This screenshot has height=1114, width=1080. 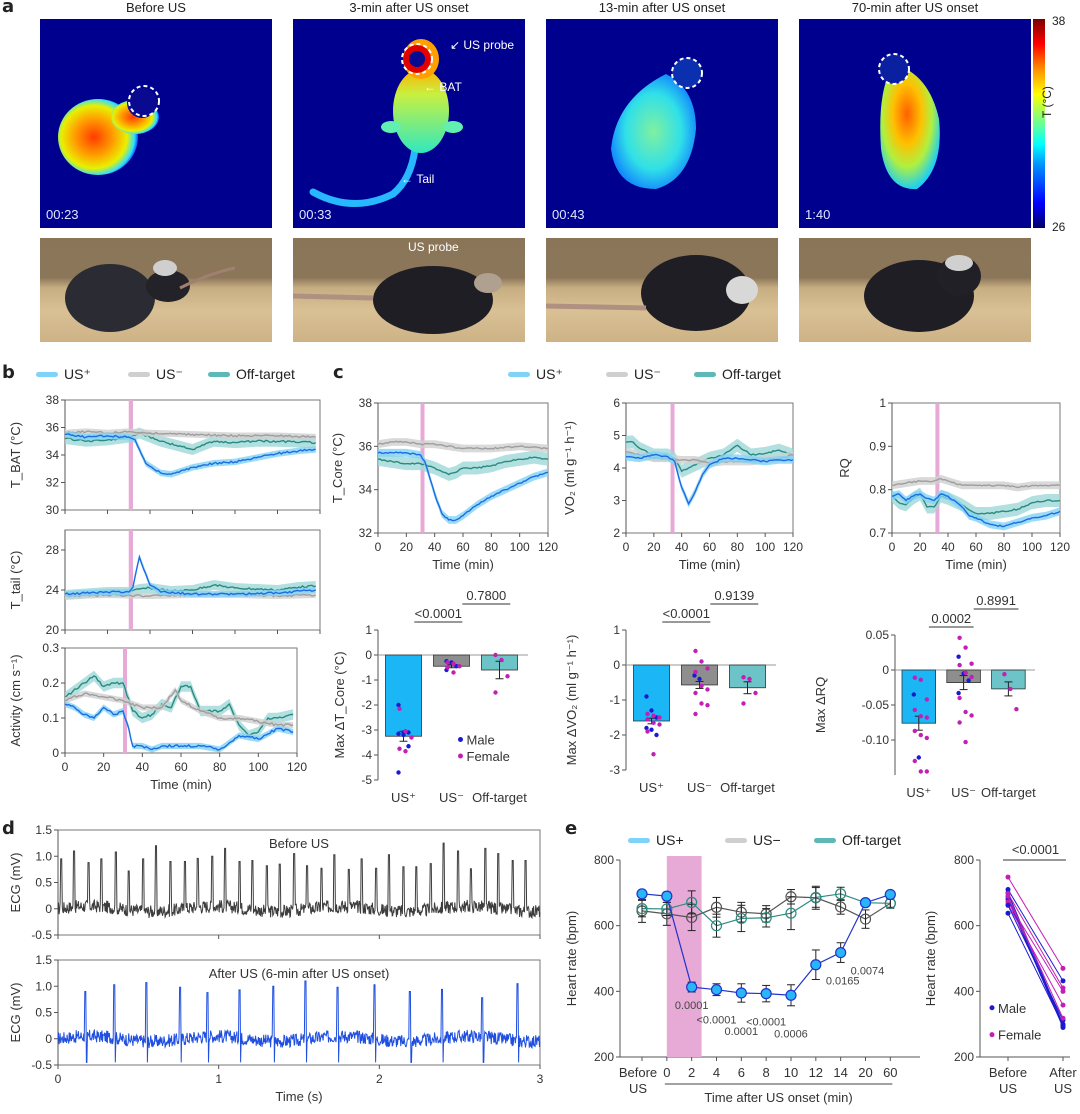 I want to click on panel-label-d: d, so click(x=8, y=828).